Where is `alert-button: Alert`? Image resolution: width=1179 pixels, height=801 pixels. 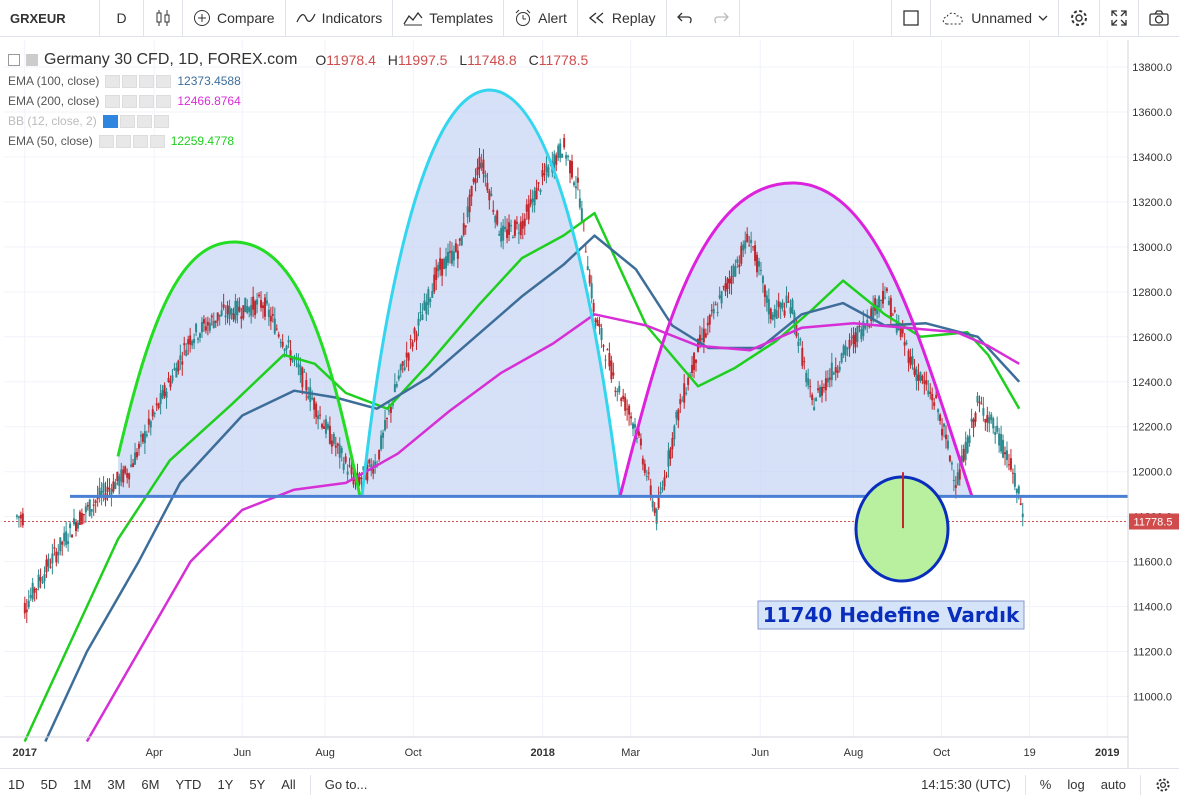
alert-button: Alert is located at coordinates (541, 18).